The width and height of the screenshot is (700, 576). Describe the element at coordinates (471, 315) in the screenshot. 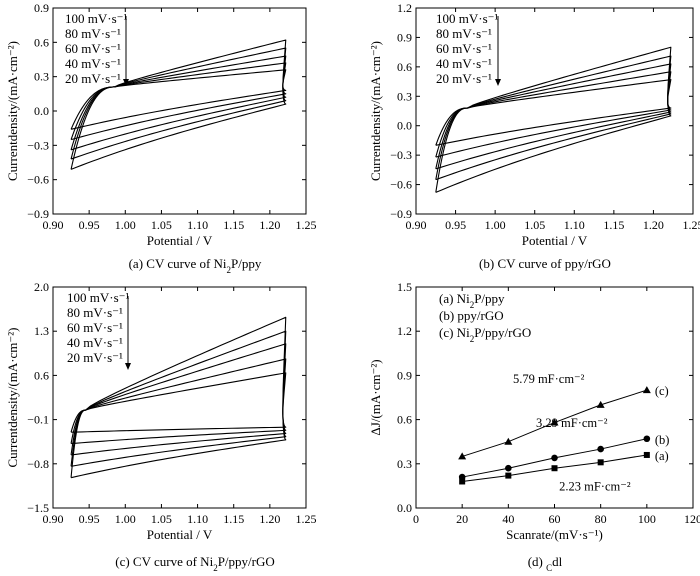

I see `legend-entry: (b) ppy/rGO` at that location.